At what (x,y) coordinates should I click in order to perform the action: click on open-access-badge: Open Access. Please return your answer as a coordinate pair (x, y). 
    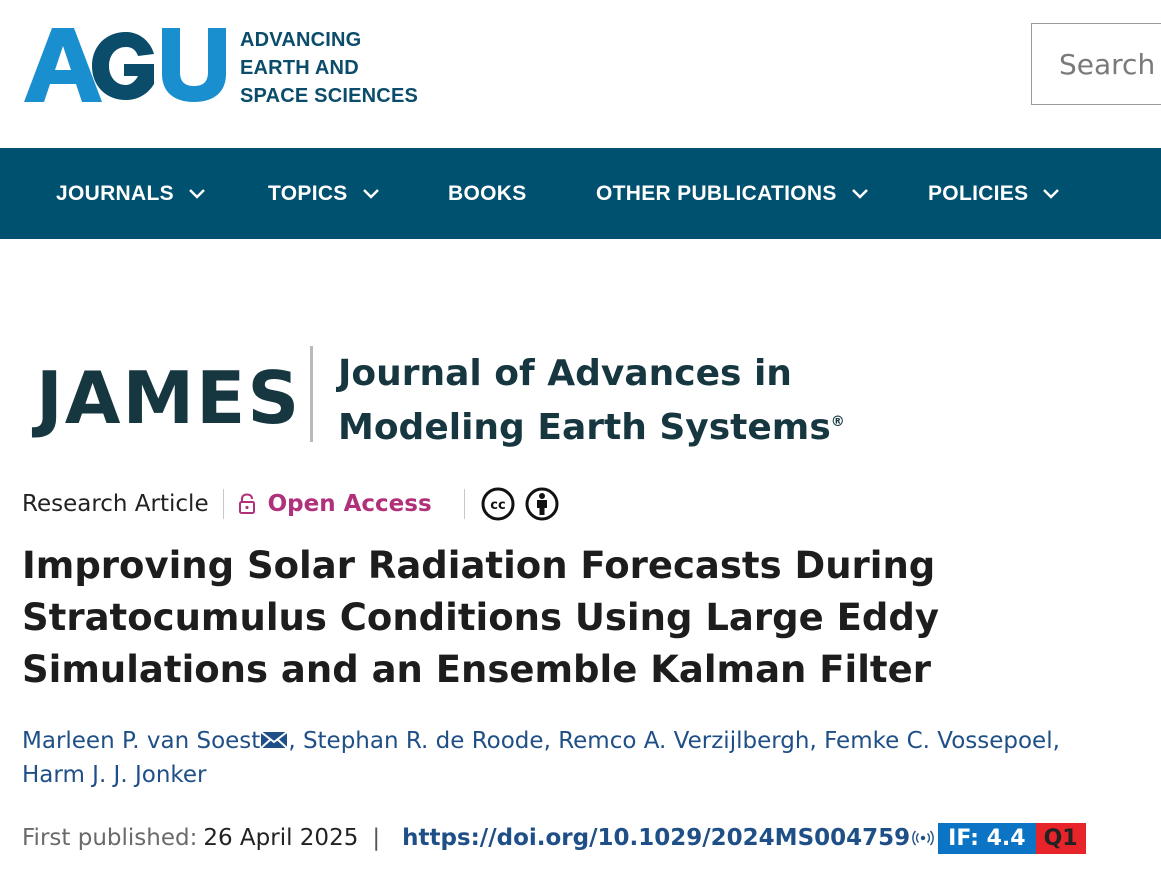
    Looking at the image, I should click on (335, 504).